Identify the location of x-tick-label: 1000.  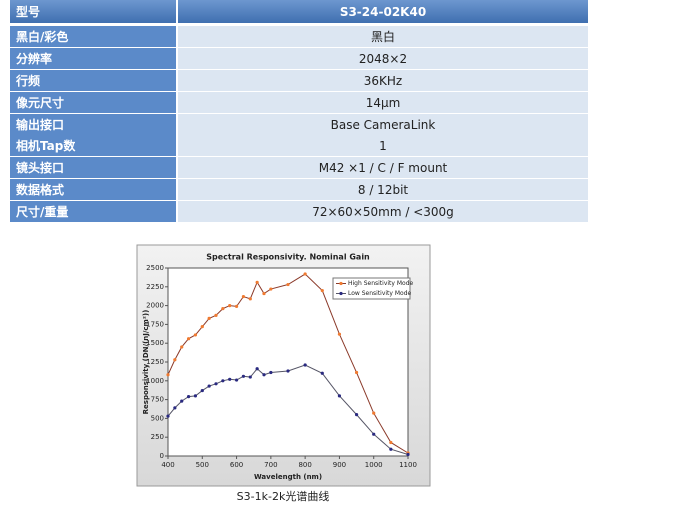
(374, 465).